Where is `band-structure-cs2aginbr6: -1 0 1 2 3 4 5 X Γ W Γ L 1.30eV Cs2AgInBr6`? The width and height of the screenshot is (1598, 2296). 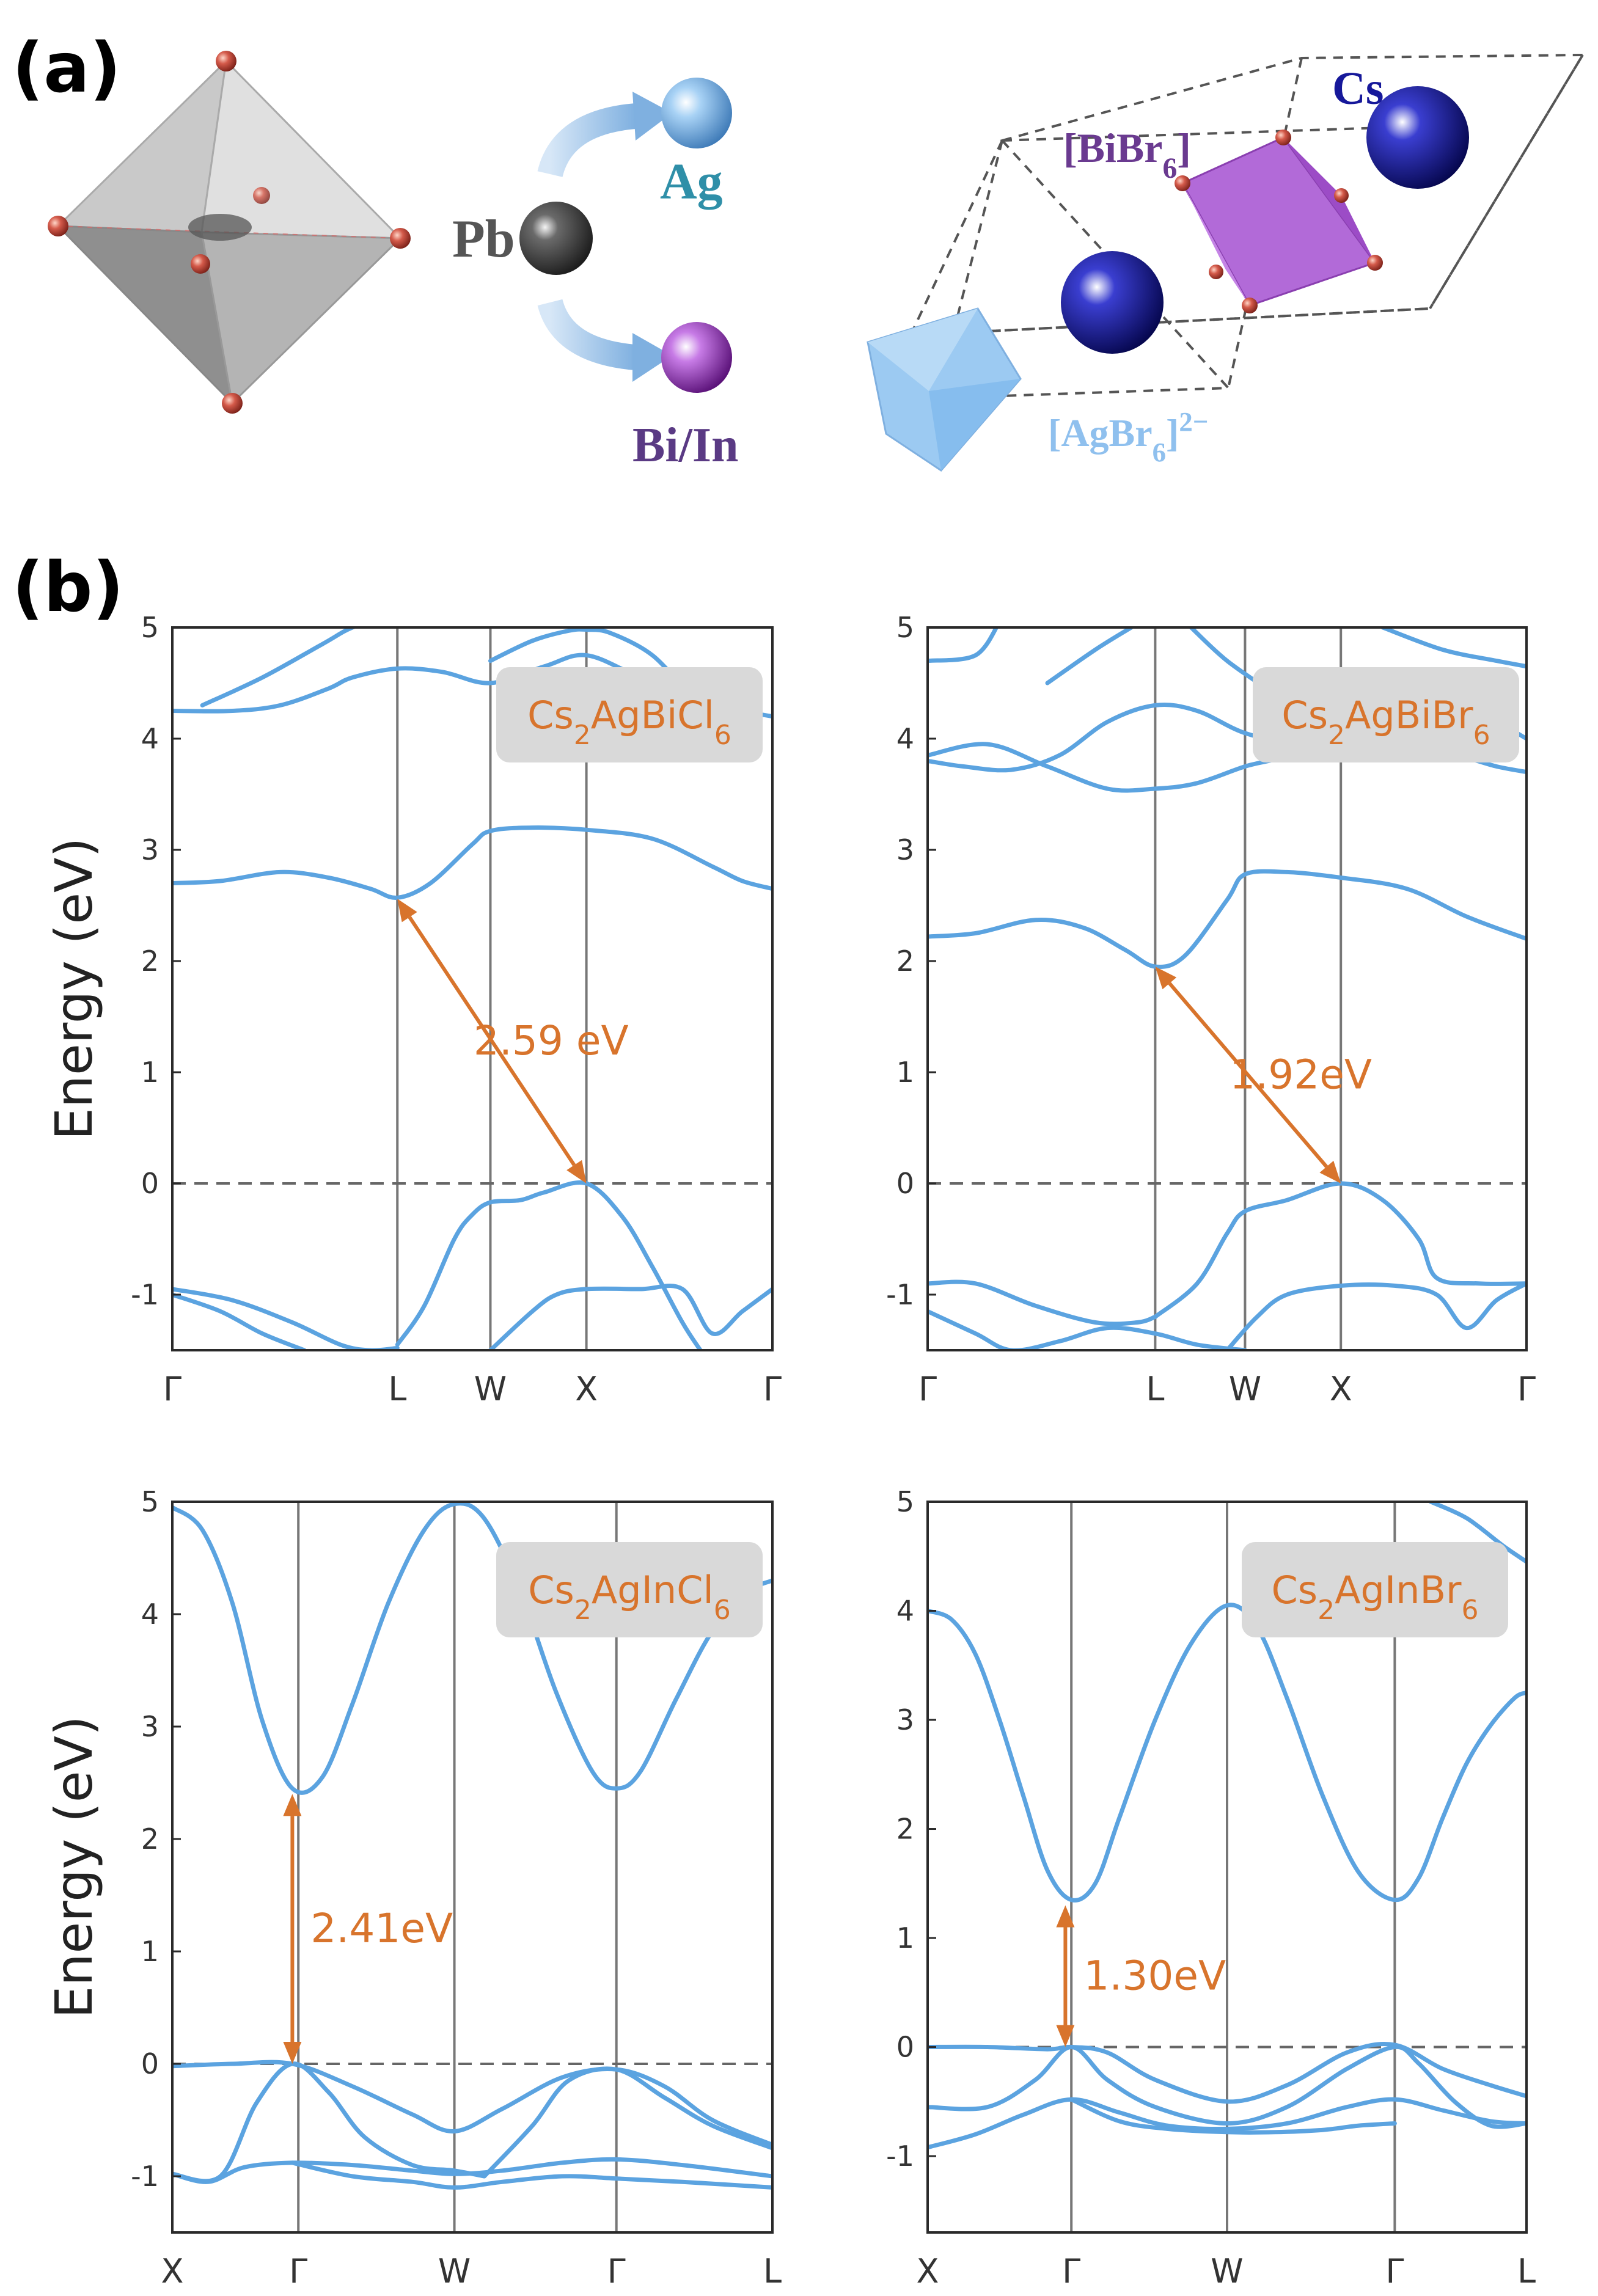
band-structure-cs2aginbr6: -1 0 1 2 3 4 5 X Γ W Γ L 1.30eV Cs2AgInBr6 is located at coordinates (1211, 1888).